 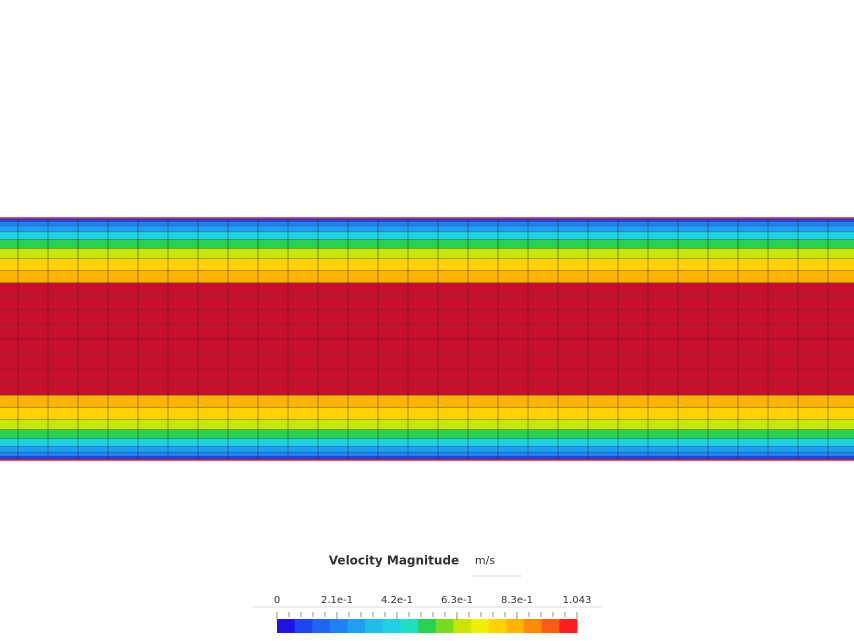 I want to click on tick-label: 0, so click(x=277, y=600).